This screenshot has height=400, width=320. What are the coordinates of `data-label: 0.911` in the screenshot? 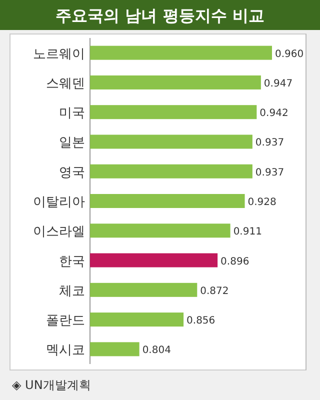 It's located at (247, 232).